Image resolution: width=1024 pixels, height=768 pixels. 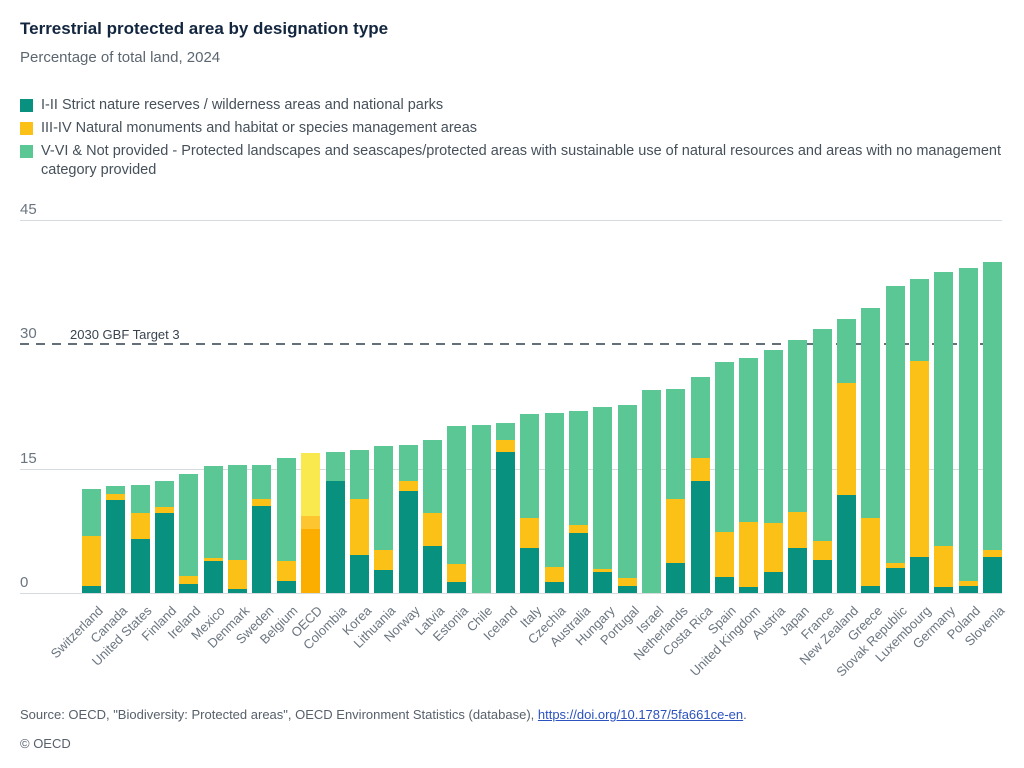 I want to click on bar-ireland, so click(x=189, y=533).